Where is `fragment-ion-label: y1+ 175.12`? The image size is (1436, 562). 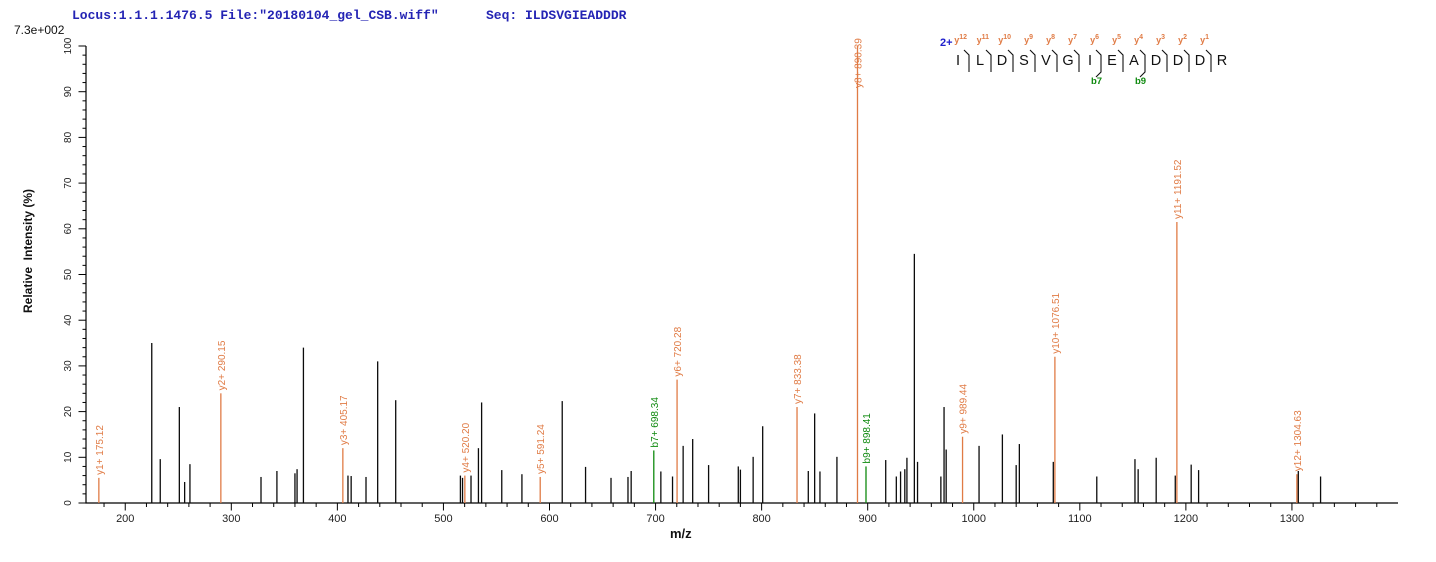
fragment-ion-label: y1+ 175.12 is located at coordinates (100, 450).